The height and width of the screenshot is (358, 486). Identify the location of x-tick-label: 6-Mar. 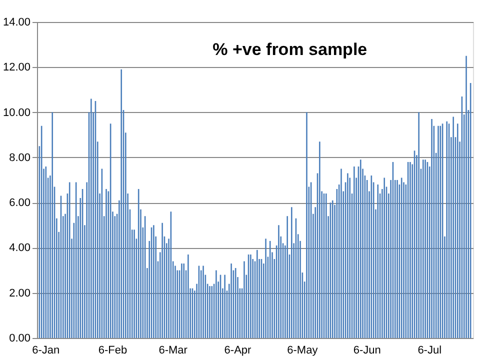
(173, 350).